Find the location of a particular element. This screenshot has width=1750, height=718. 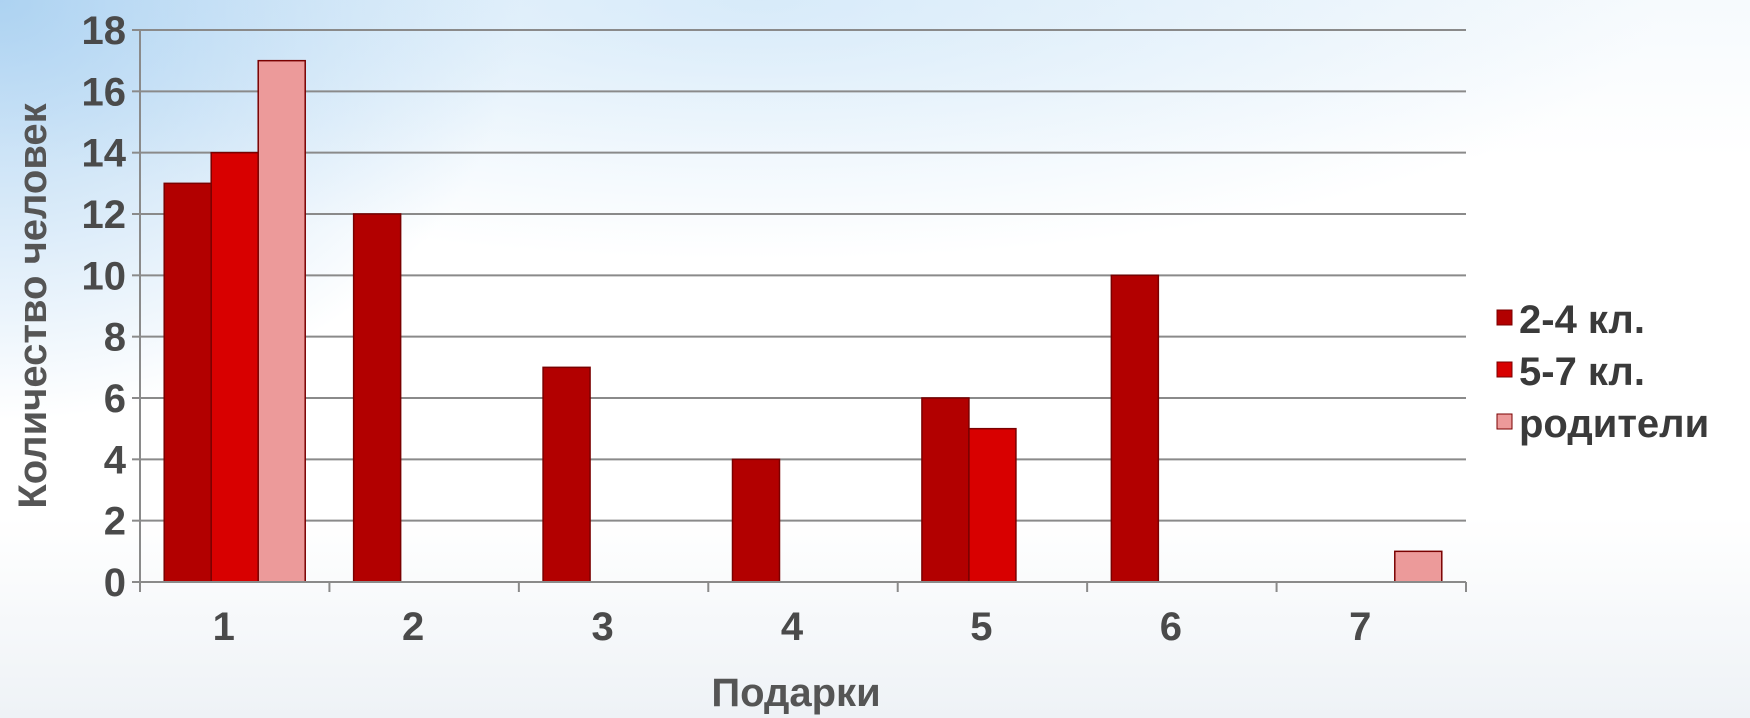

y-tick-label: 2 is located at coordinates (115, 522).